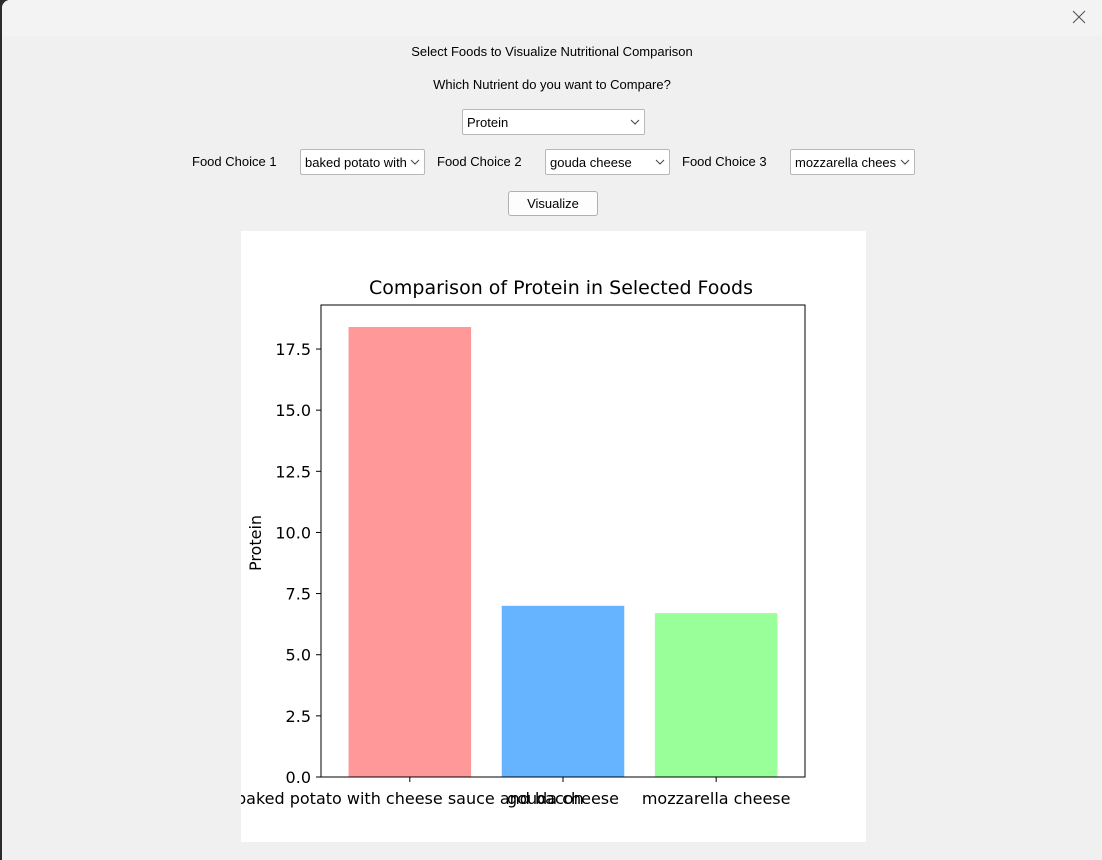  I want to click on nutrient-select: Protein, so click(553, 122).